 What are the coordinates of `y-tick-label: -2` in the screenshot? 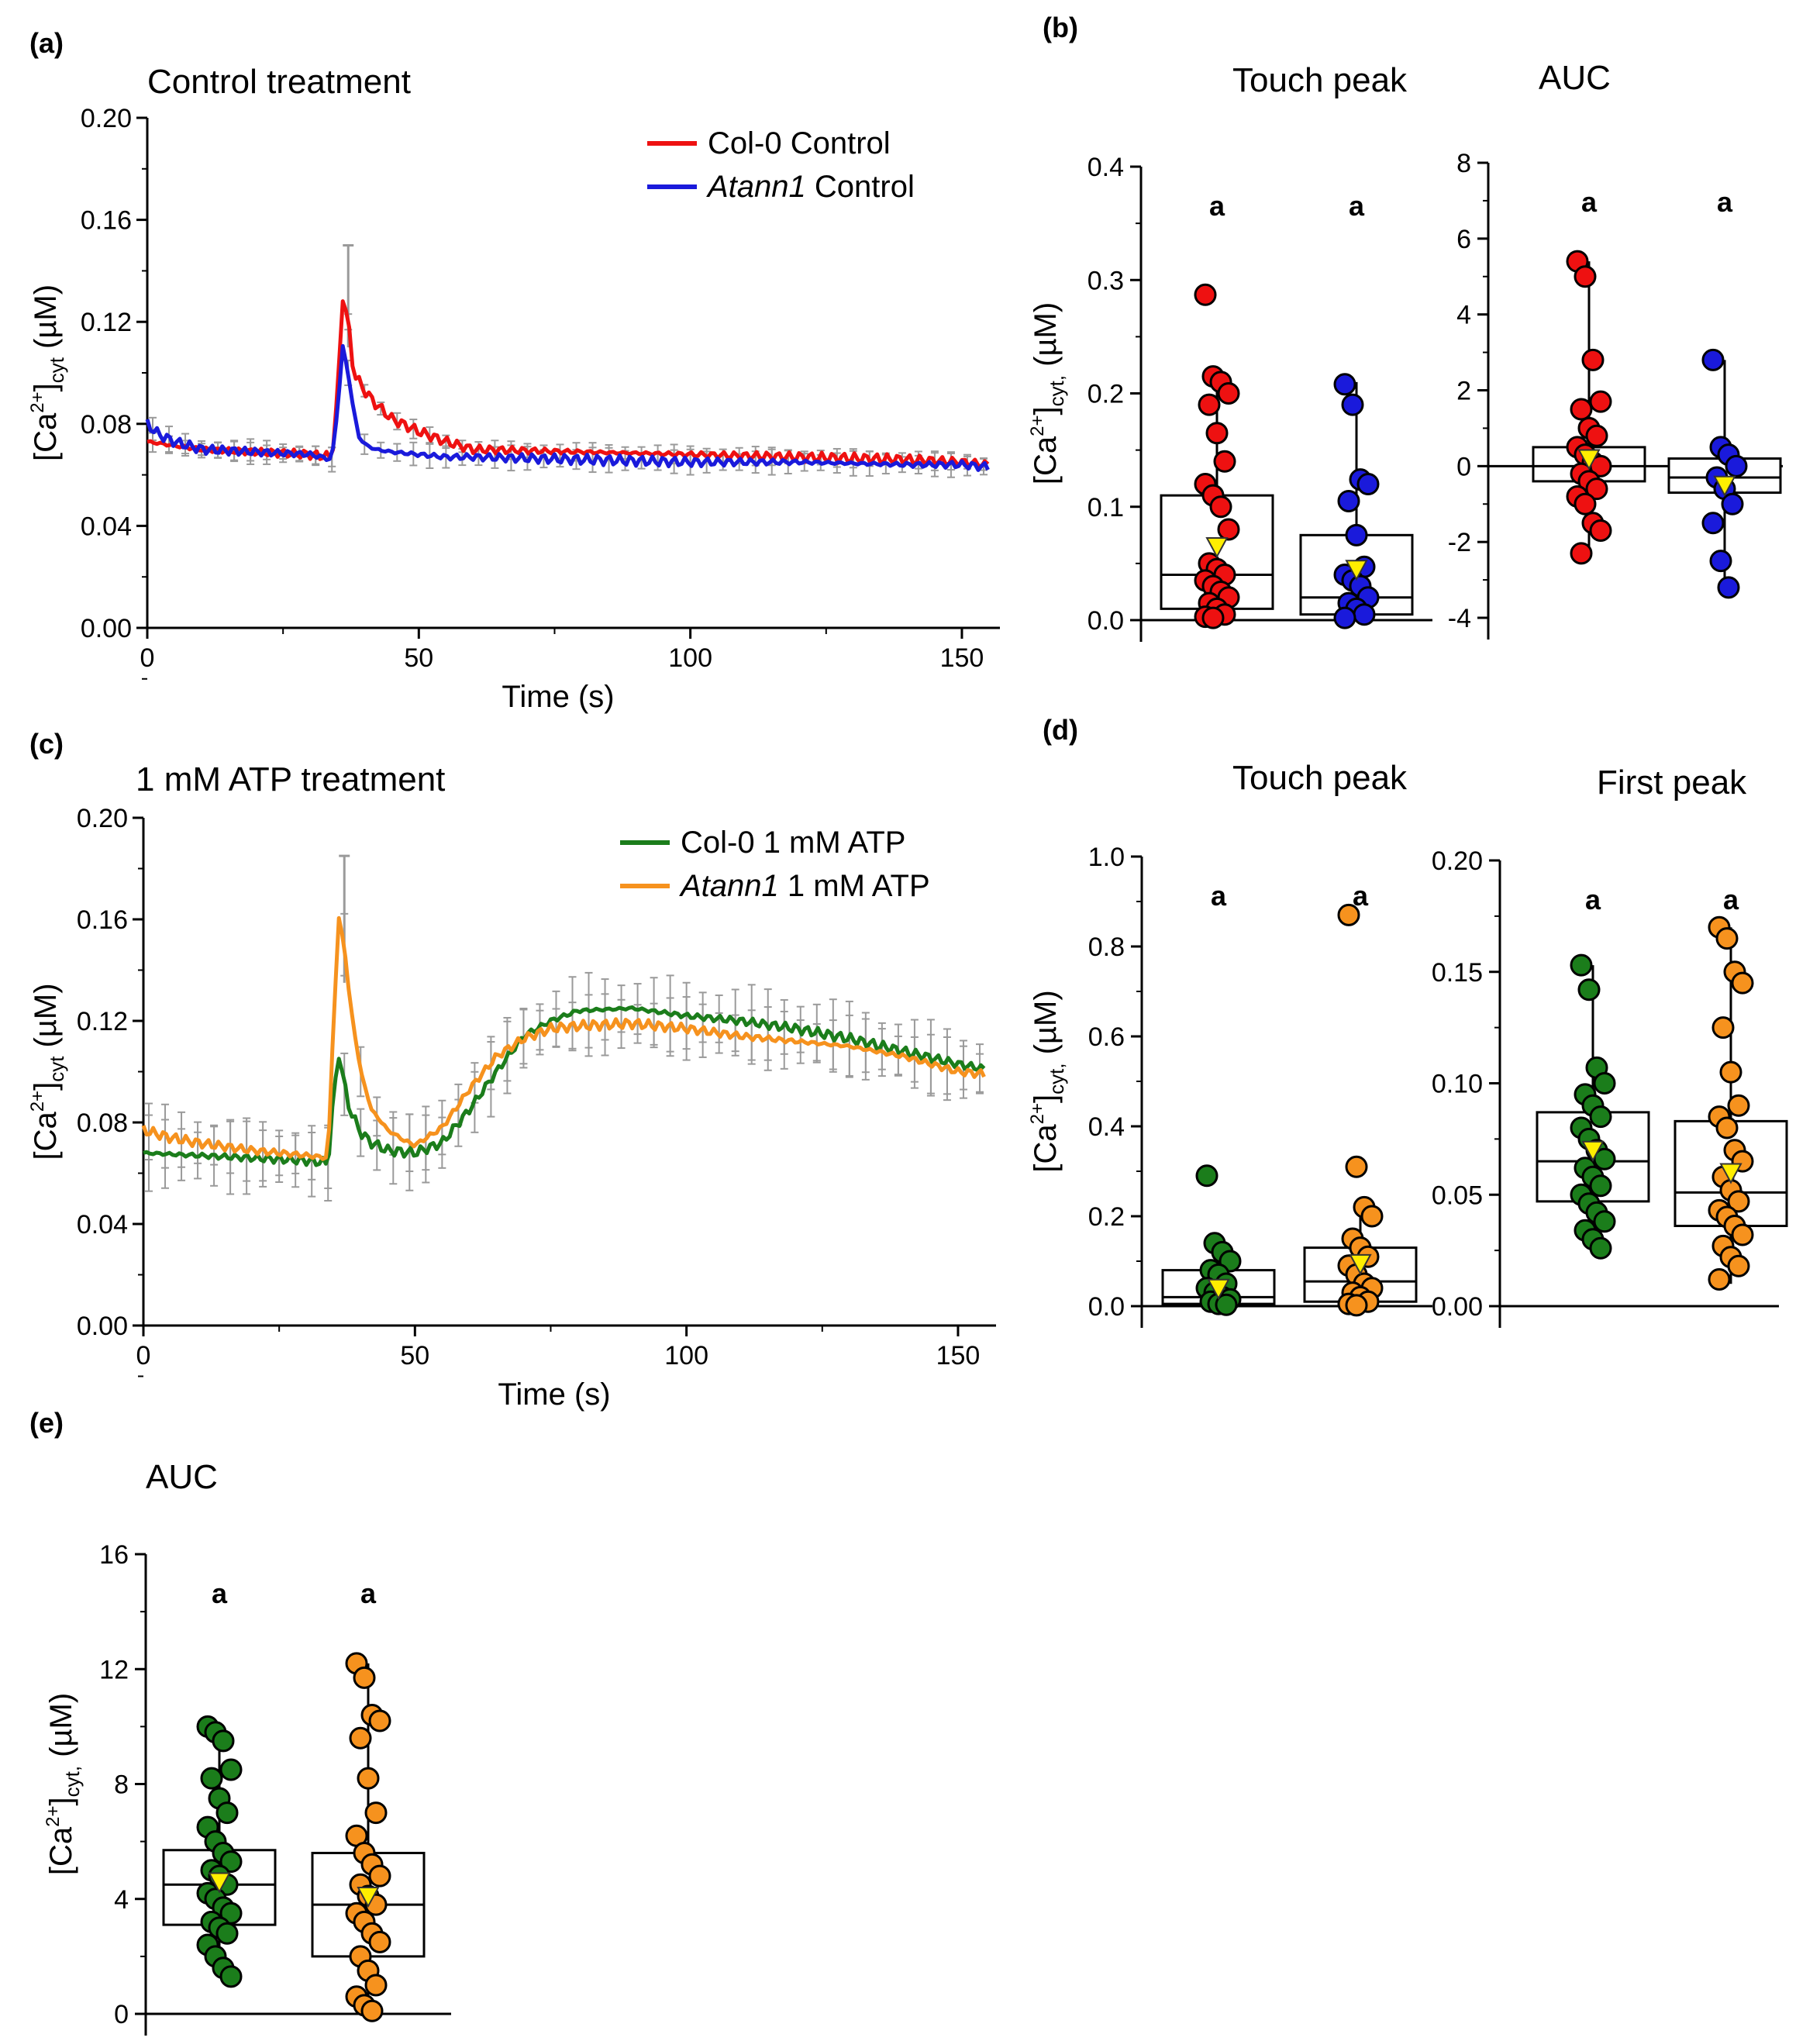 It's located at (1460, 542).